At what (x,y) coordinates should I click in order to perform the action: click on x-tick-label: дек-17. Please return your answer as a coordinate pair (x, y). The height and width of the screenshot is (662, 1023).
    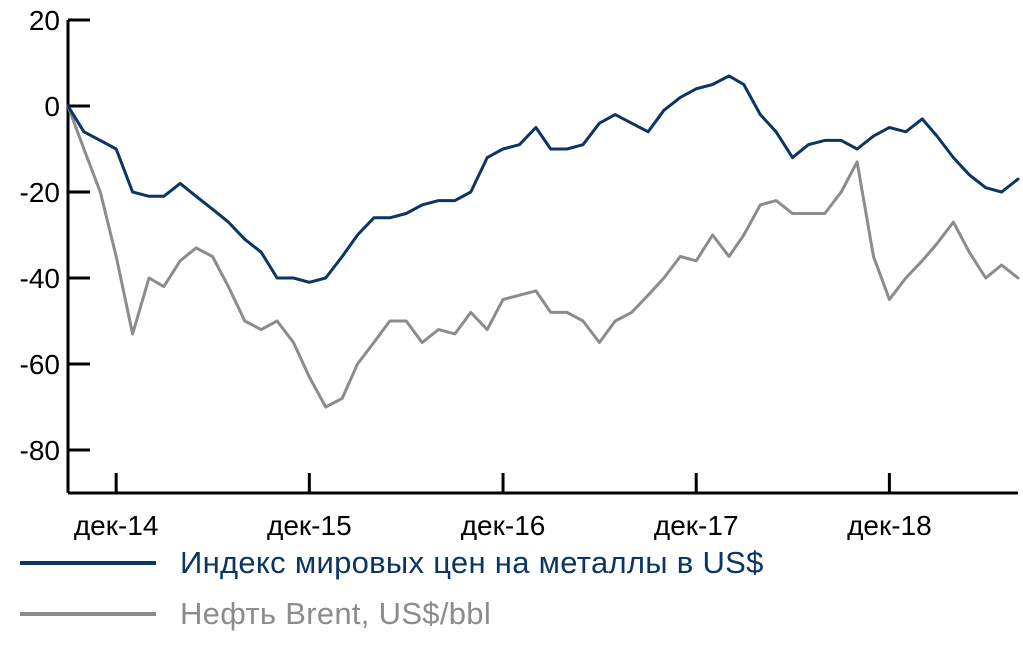
    Looking at the image, I should click on (696, 525).